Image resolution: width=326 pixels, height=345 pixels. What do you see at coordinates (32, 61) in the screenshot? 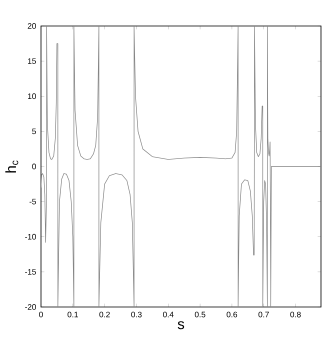
I see `y-tick-label: 15` at bounding box center [32, 61].